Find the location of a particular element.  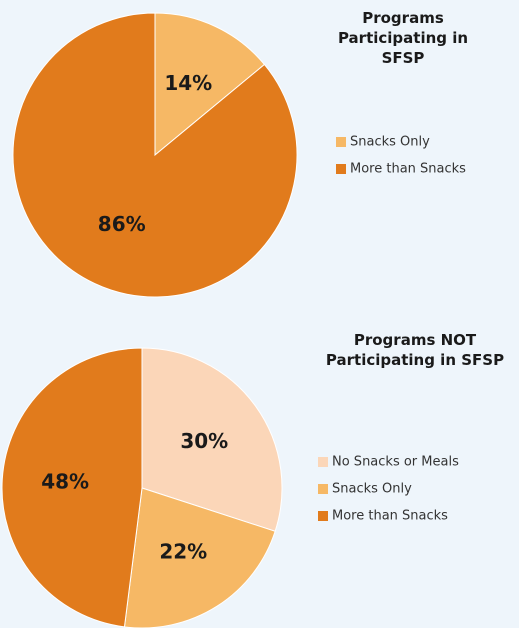

data-label: 14% is located at coordinates (188, 83).